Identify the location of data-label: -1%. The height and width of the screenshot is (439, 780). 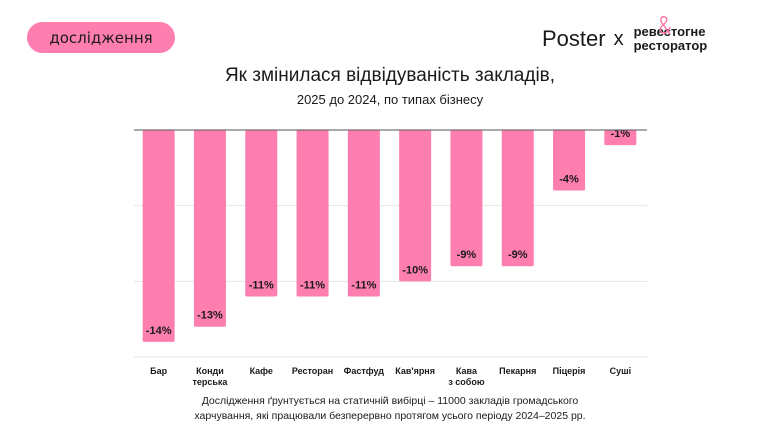
(621, 134).